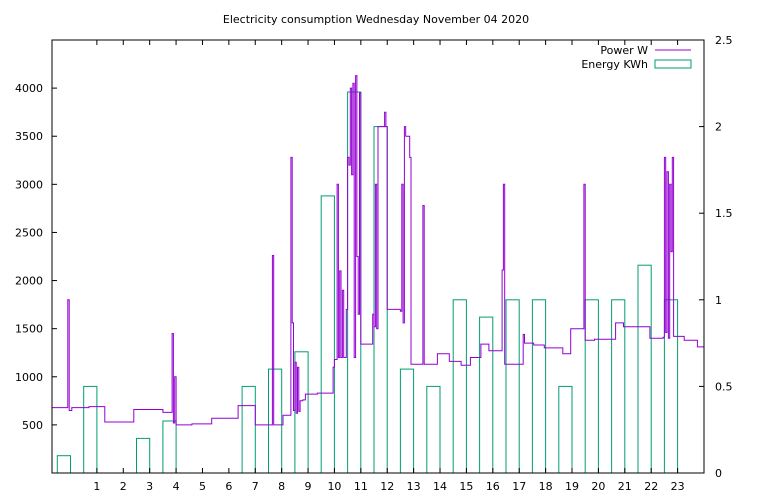 This screenshot has width=768, height=500. What do you see at coordinates (440, 486) in the screenshot?
I see `x-tick-label: 14` at bounding box center [440, 486].